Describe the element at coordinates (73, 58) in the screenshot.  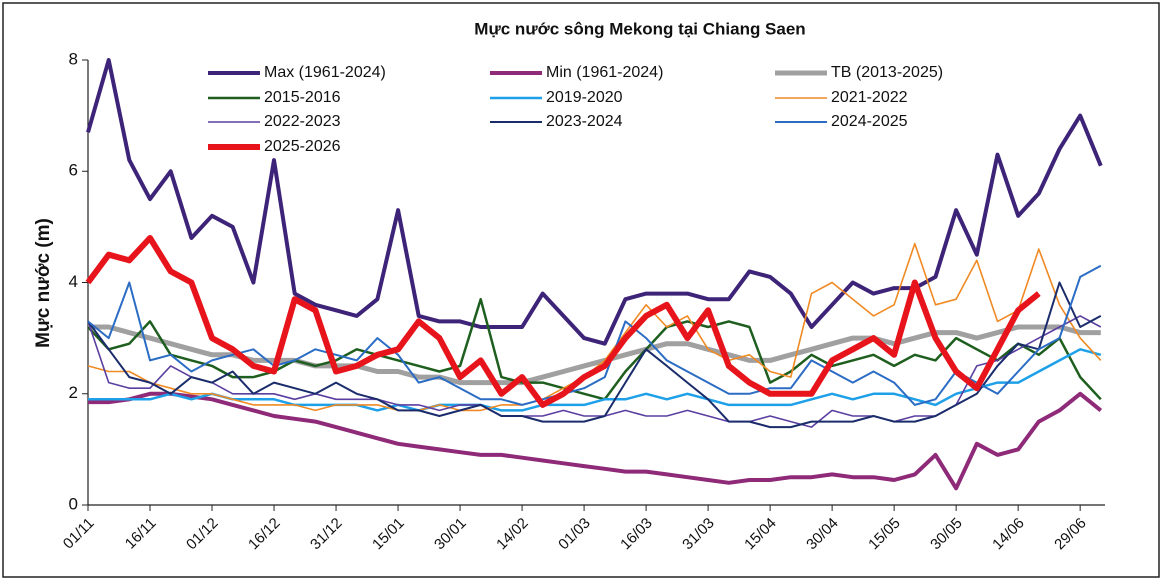
I see `y-tick-label: 8` at that location.